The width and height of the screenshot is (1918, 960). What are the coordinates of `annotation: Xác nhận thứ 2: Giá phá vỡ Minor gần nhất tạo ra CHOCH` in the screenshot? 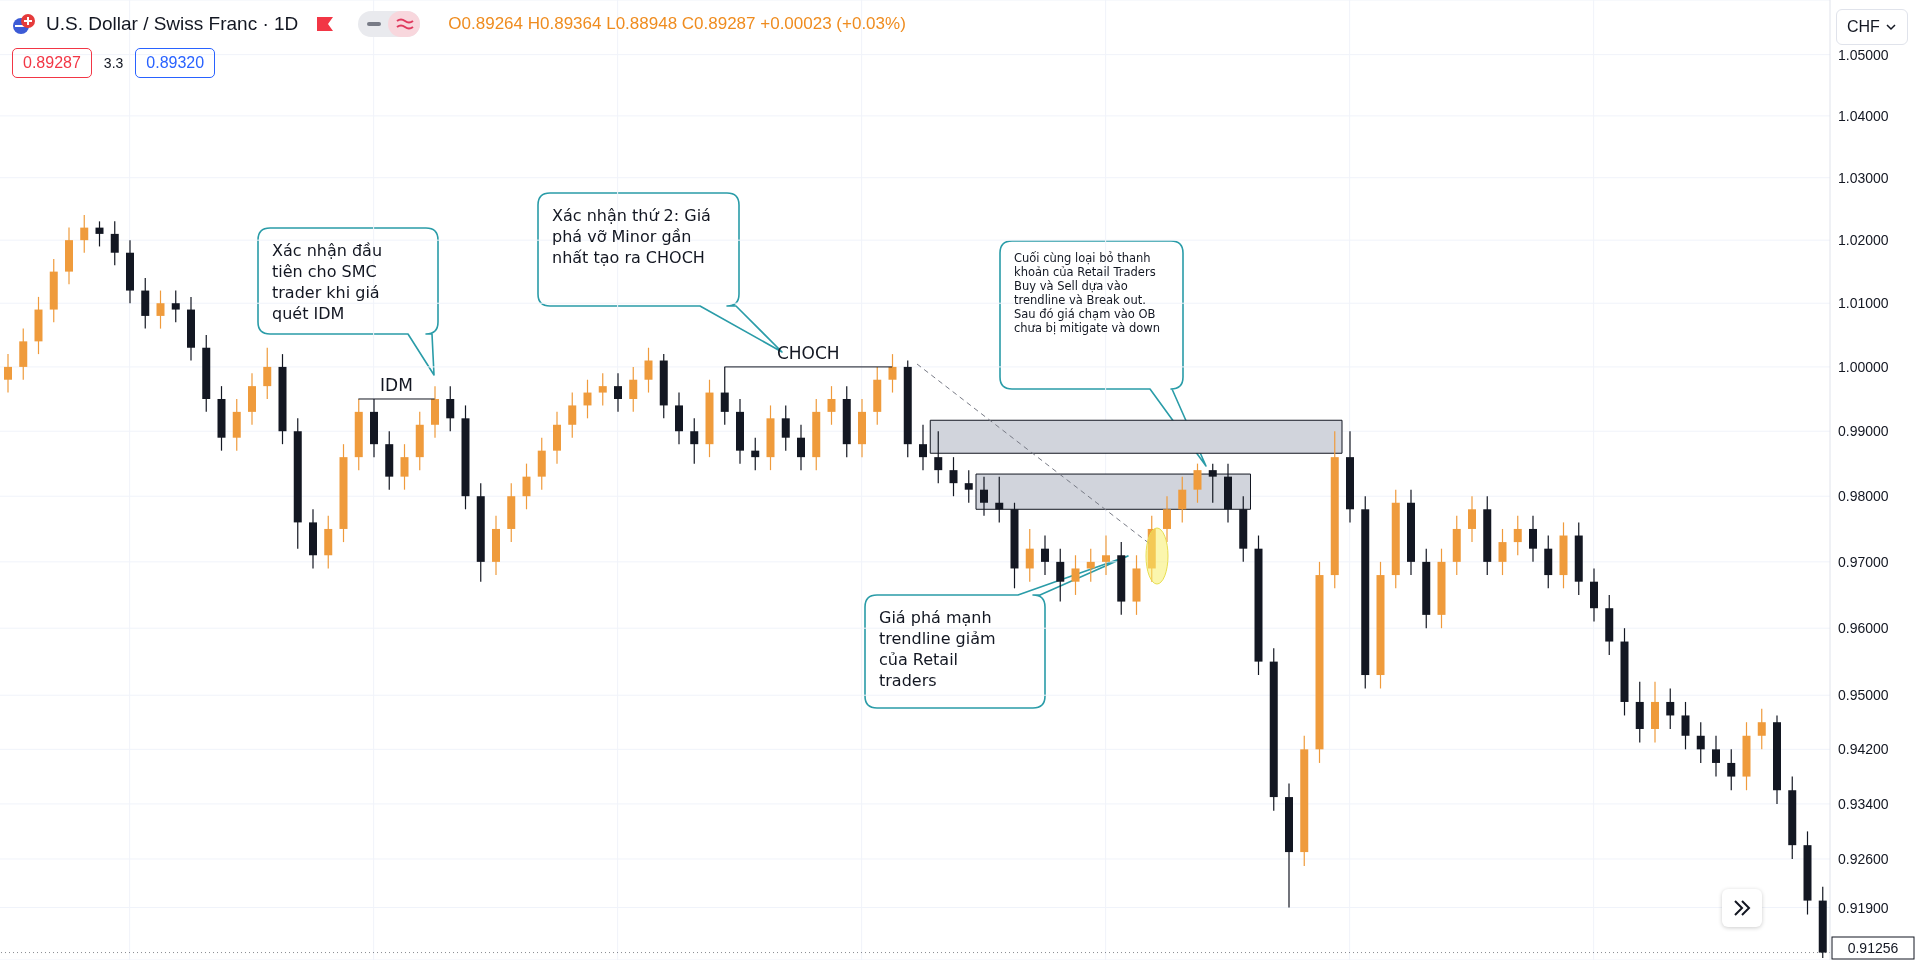 It's located at (632, 236).